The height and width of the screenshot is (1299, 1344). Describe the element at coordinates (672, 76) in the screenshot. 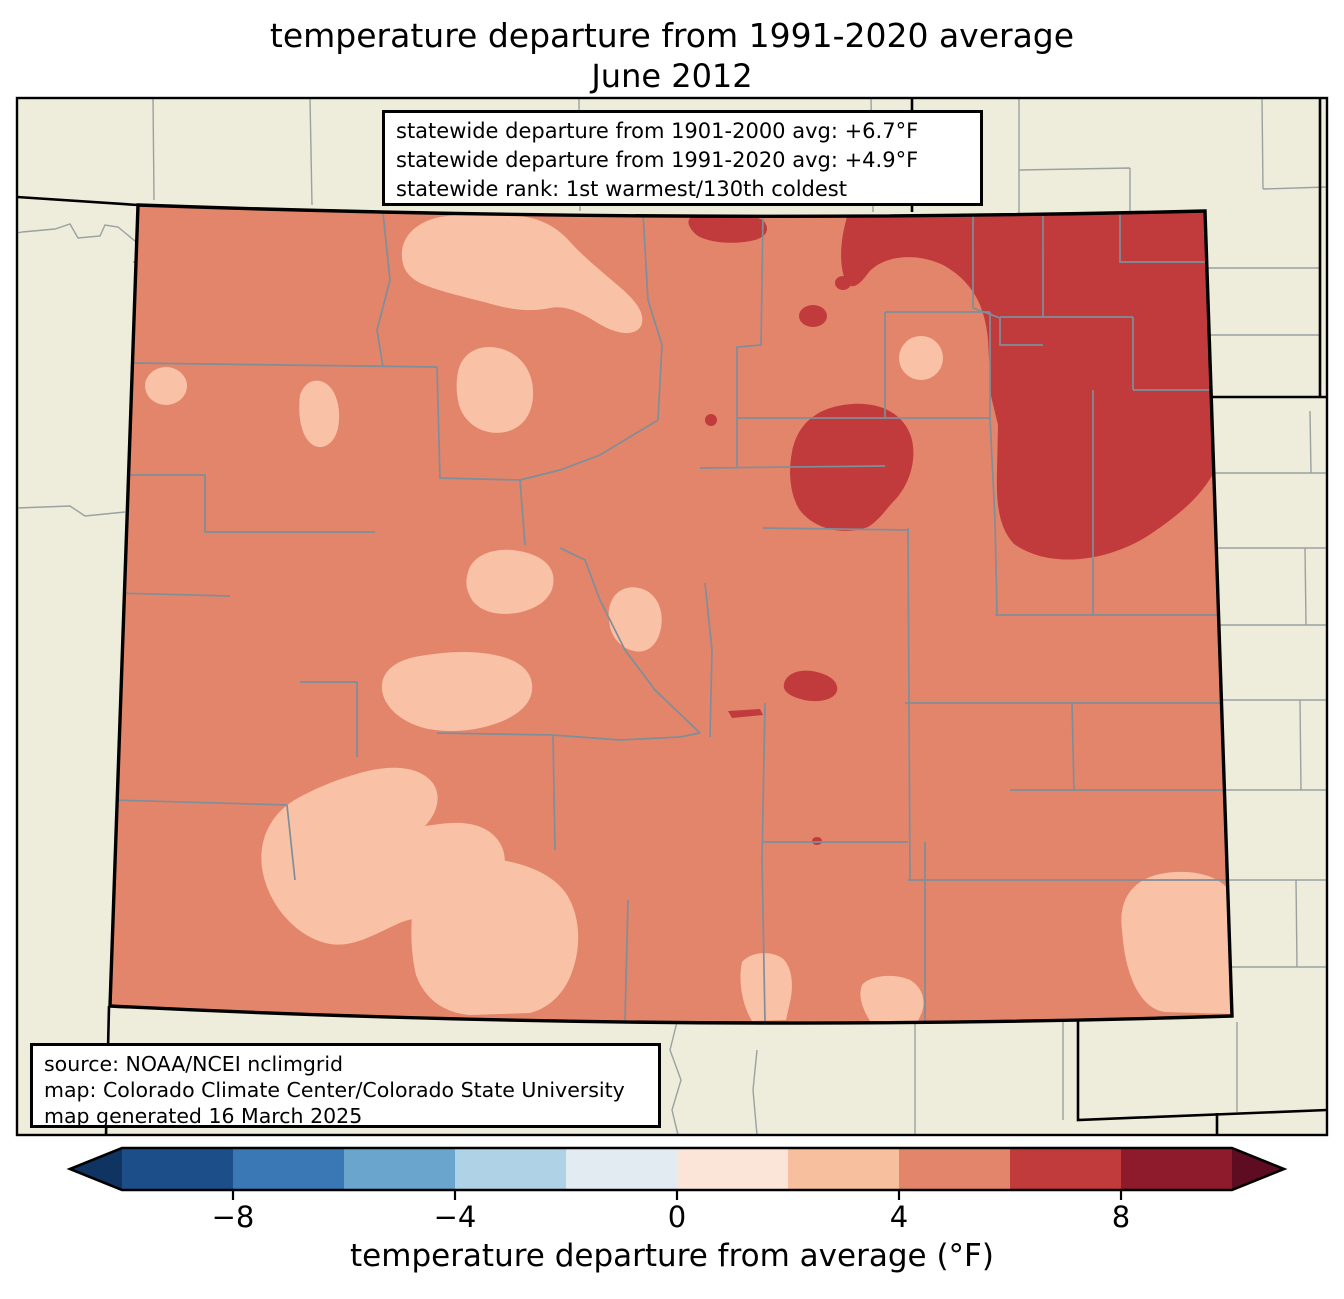

I see `figure-subtitle: June 2012` at that location.